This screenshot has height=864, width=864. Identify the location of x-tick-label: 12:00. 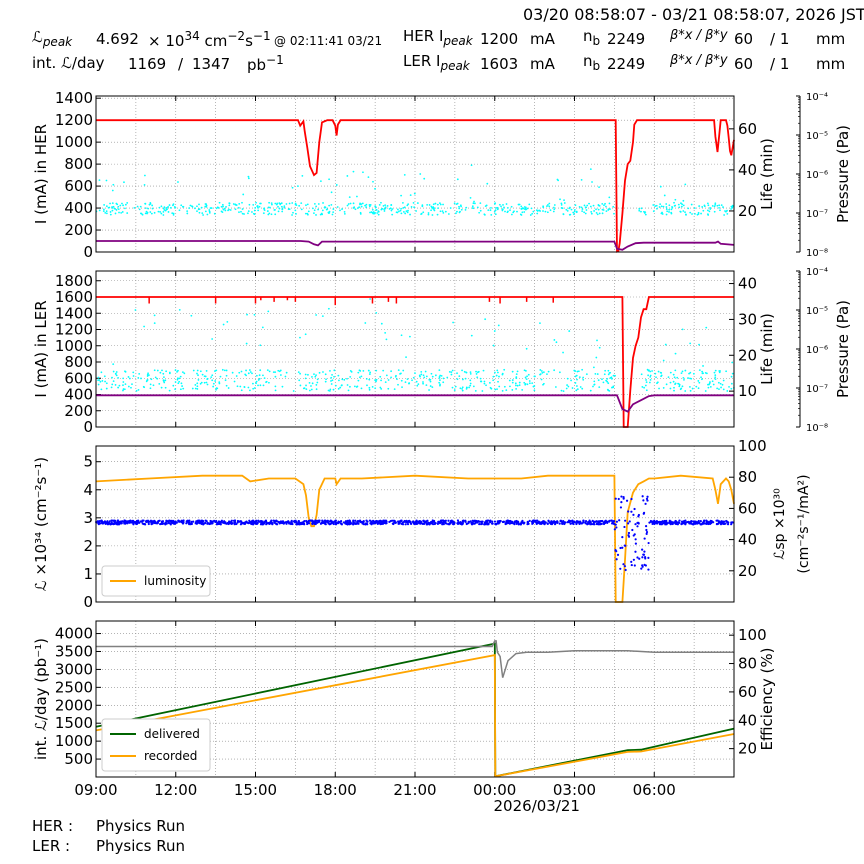
(175, 790).